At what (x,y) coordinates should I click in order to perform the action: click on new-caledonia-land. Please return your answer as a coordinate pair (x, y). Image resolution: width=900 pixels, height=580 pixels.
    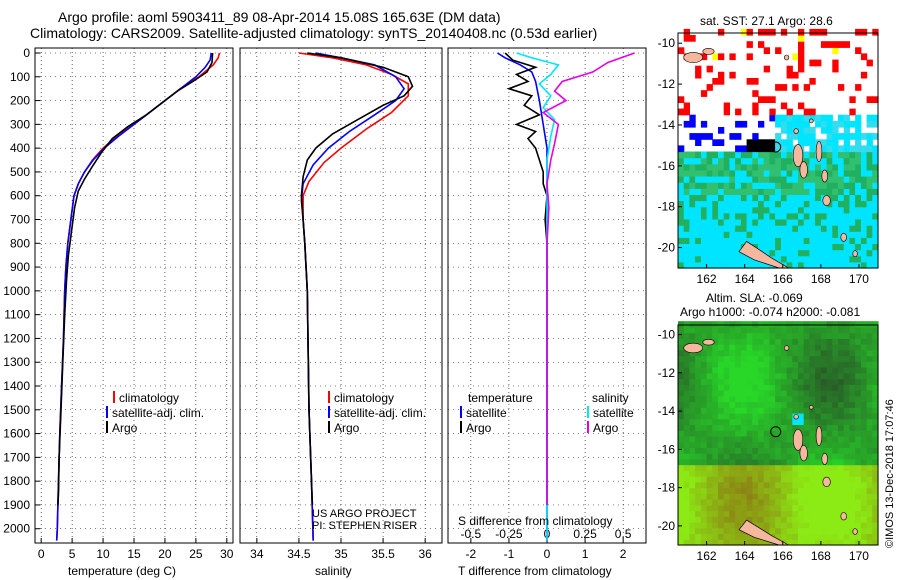
    Looking at the image, I should click on (764, 254).